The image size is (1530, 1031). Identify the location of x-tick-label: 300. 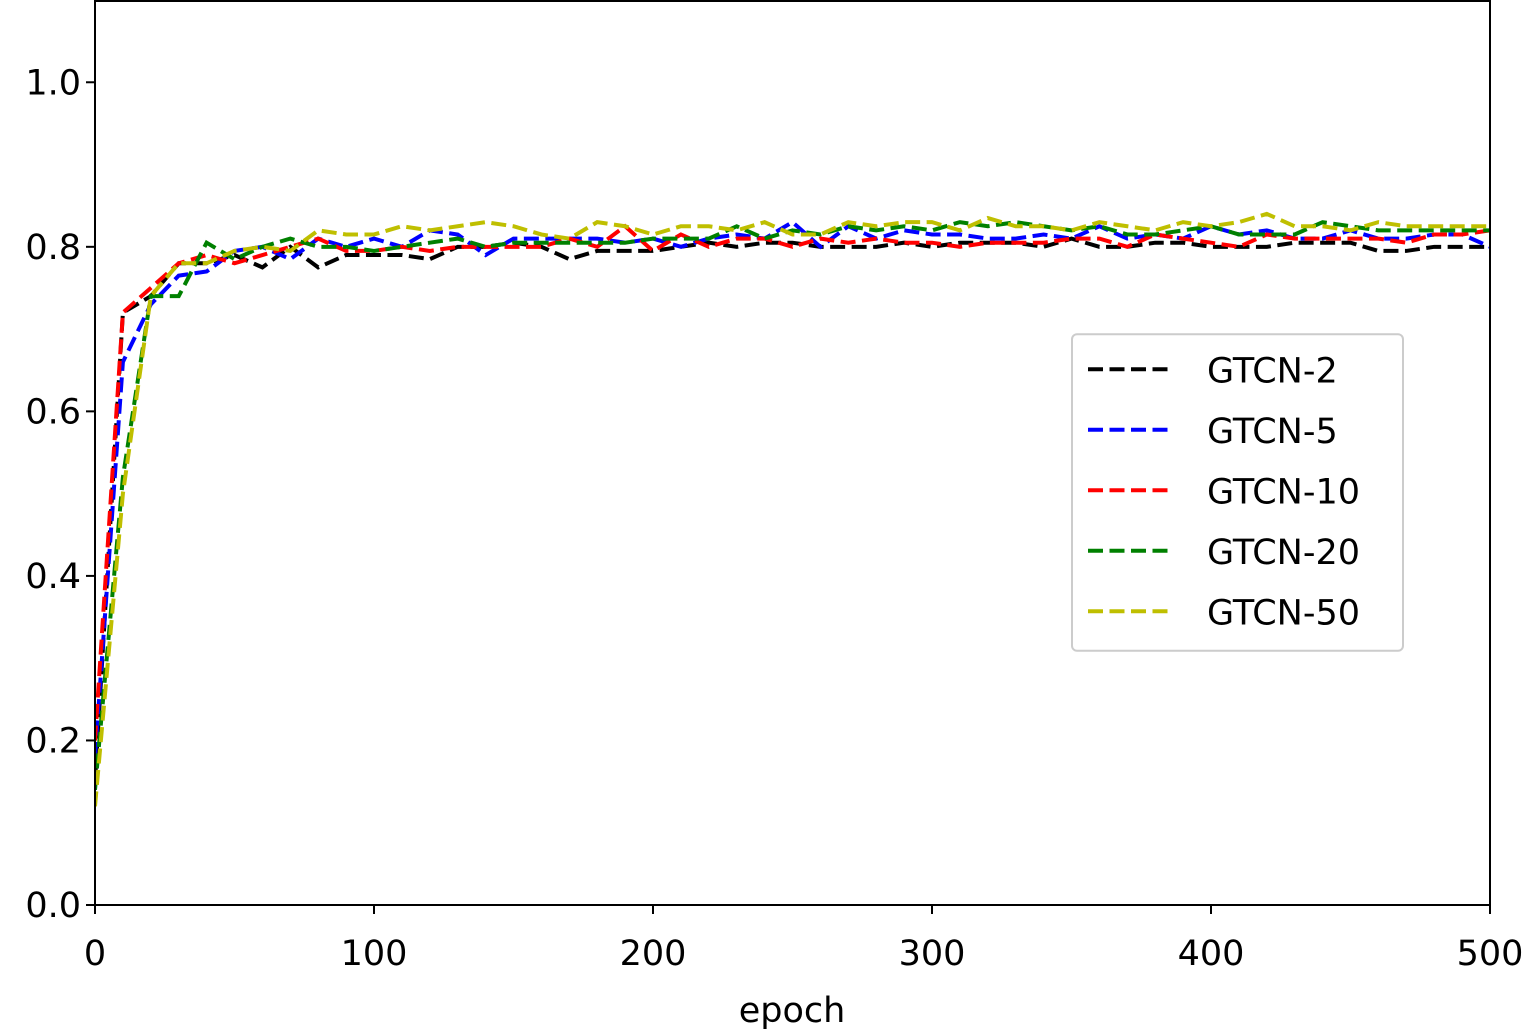
(932, 954).